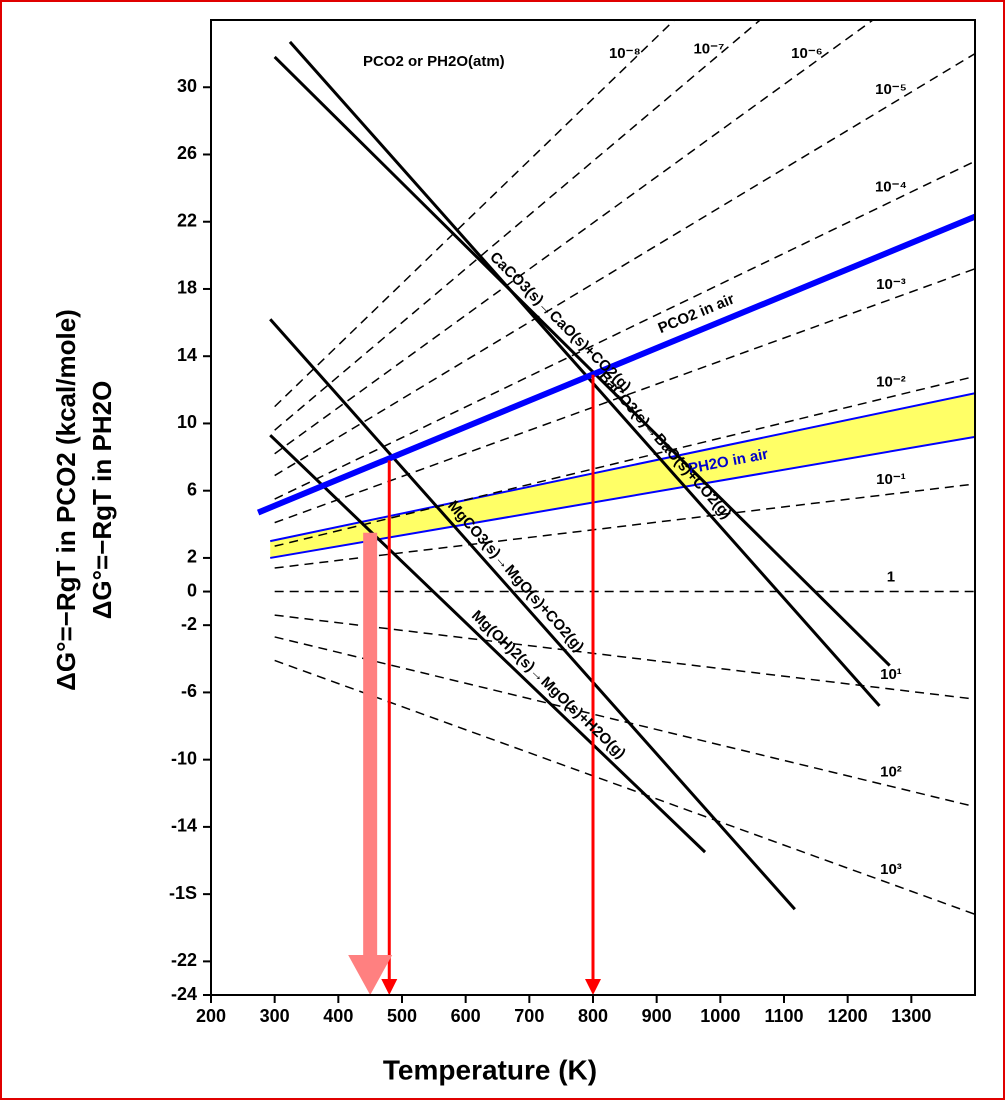  Describe the element at coordinates (187, 422) in the screenshot. I see `y-tick-label: 10` at that location.